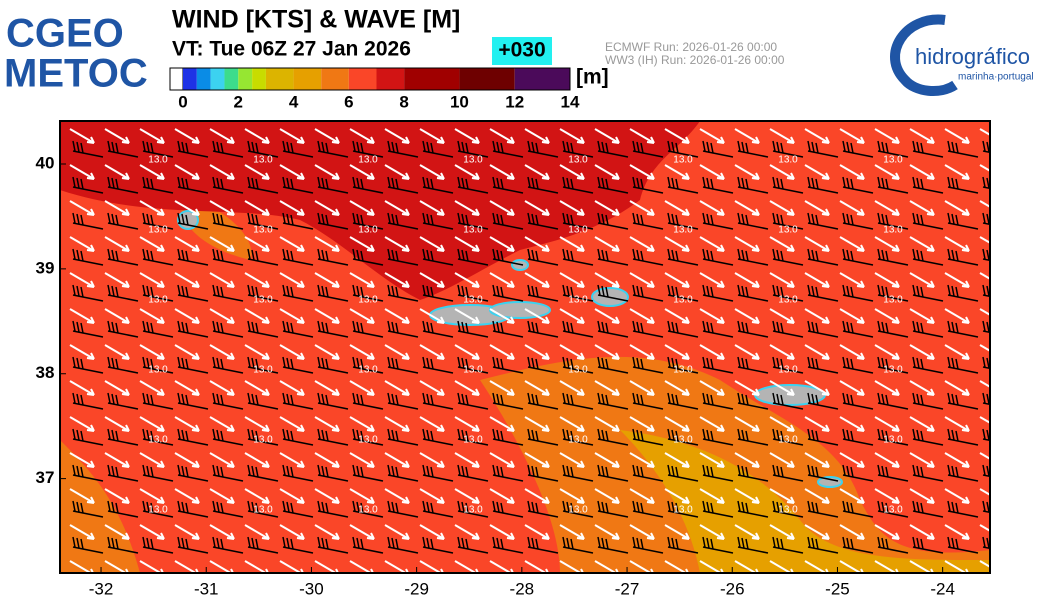 The image size is (1050, 609). What do you see at coordinates (45, 372) in the screenshot?
I see `y-tick-label: 38` at bounding box center [45, 372].